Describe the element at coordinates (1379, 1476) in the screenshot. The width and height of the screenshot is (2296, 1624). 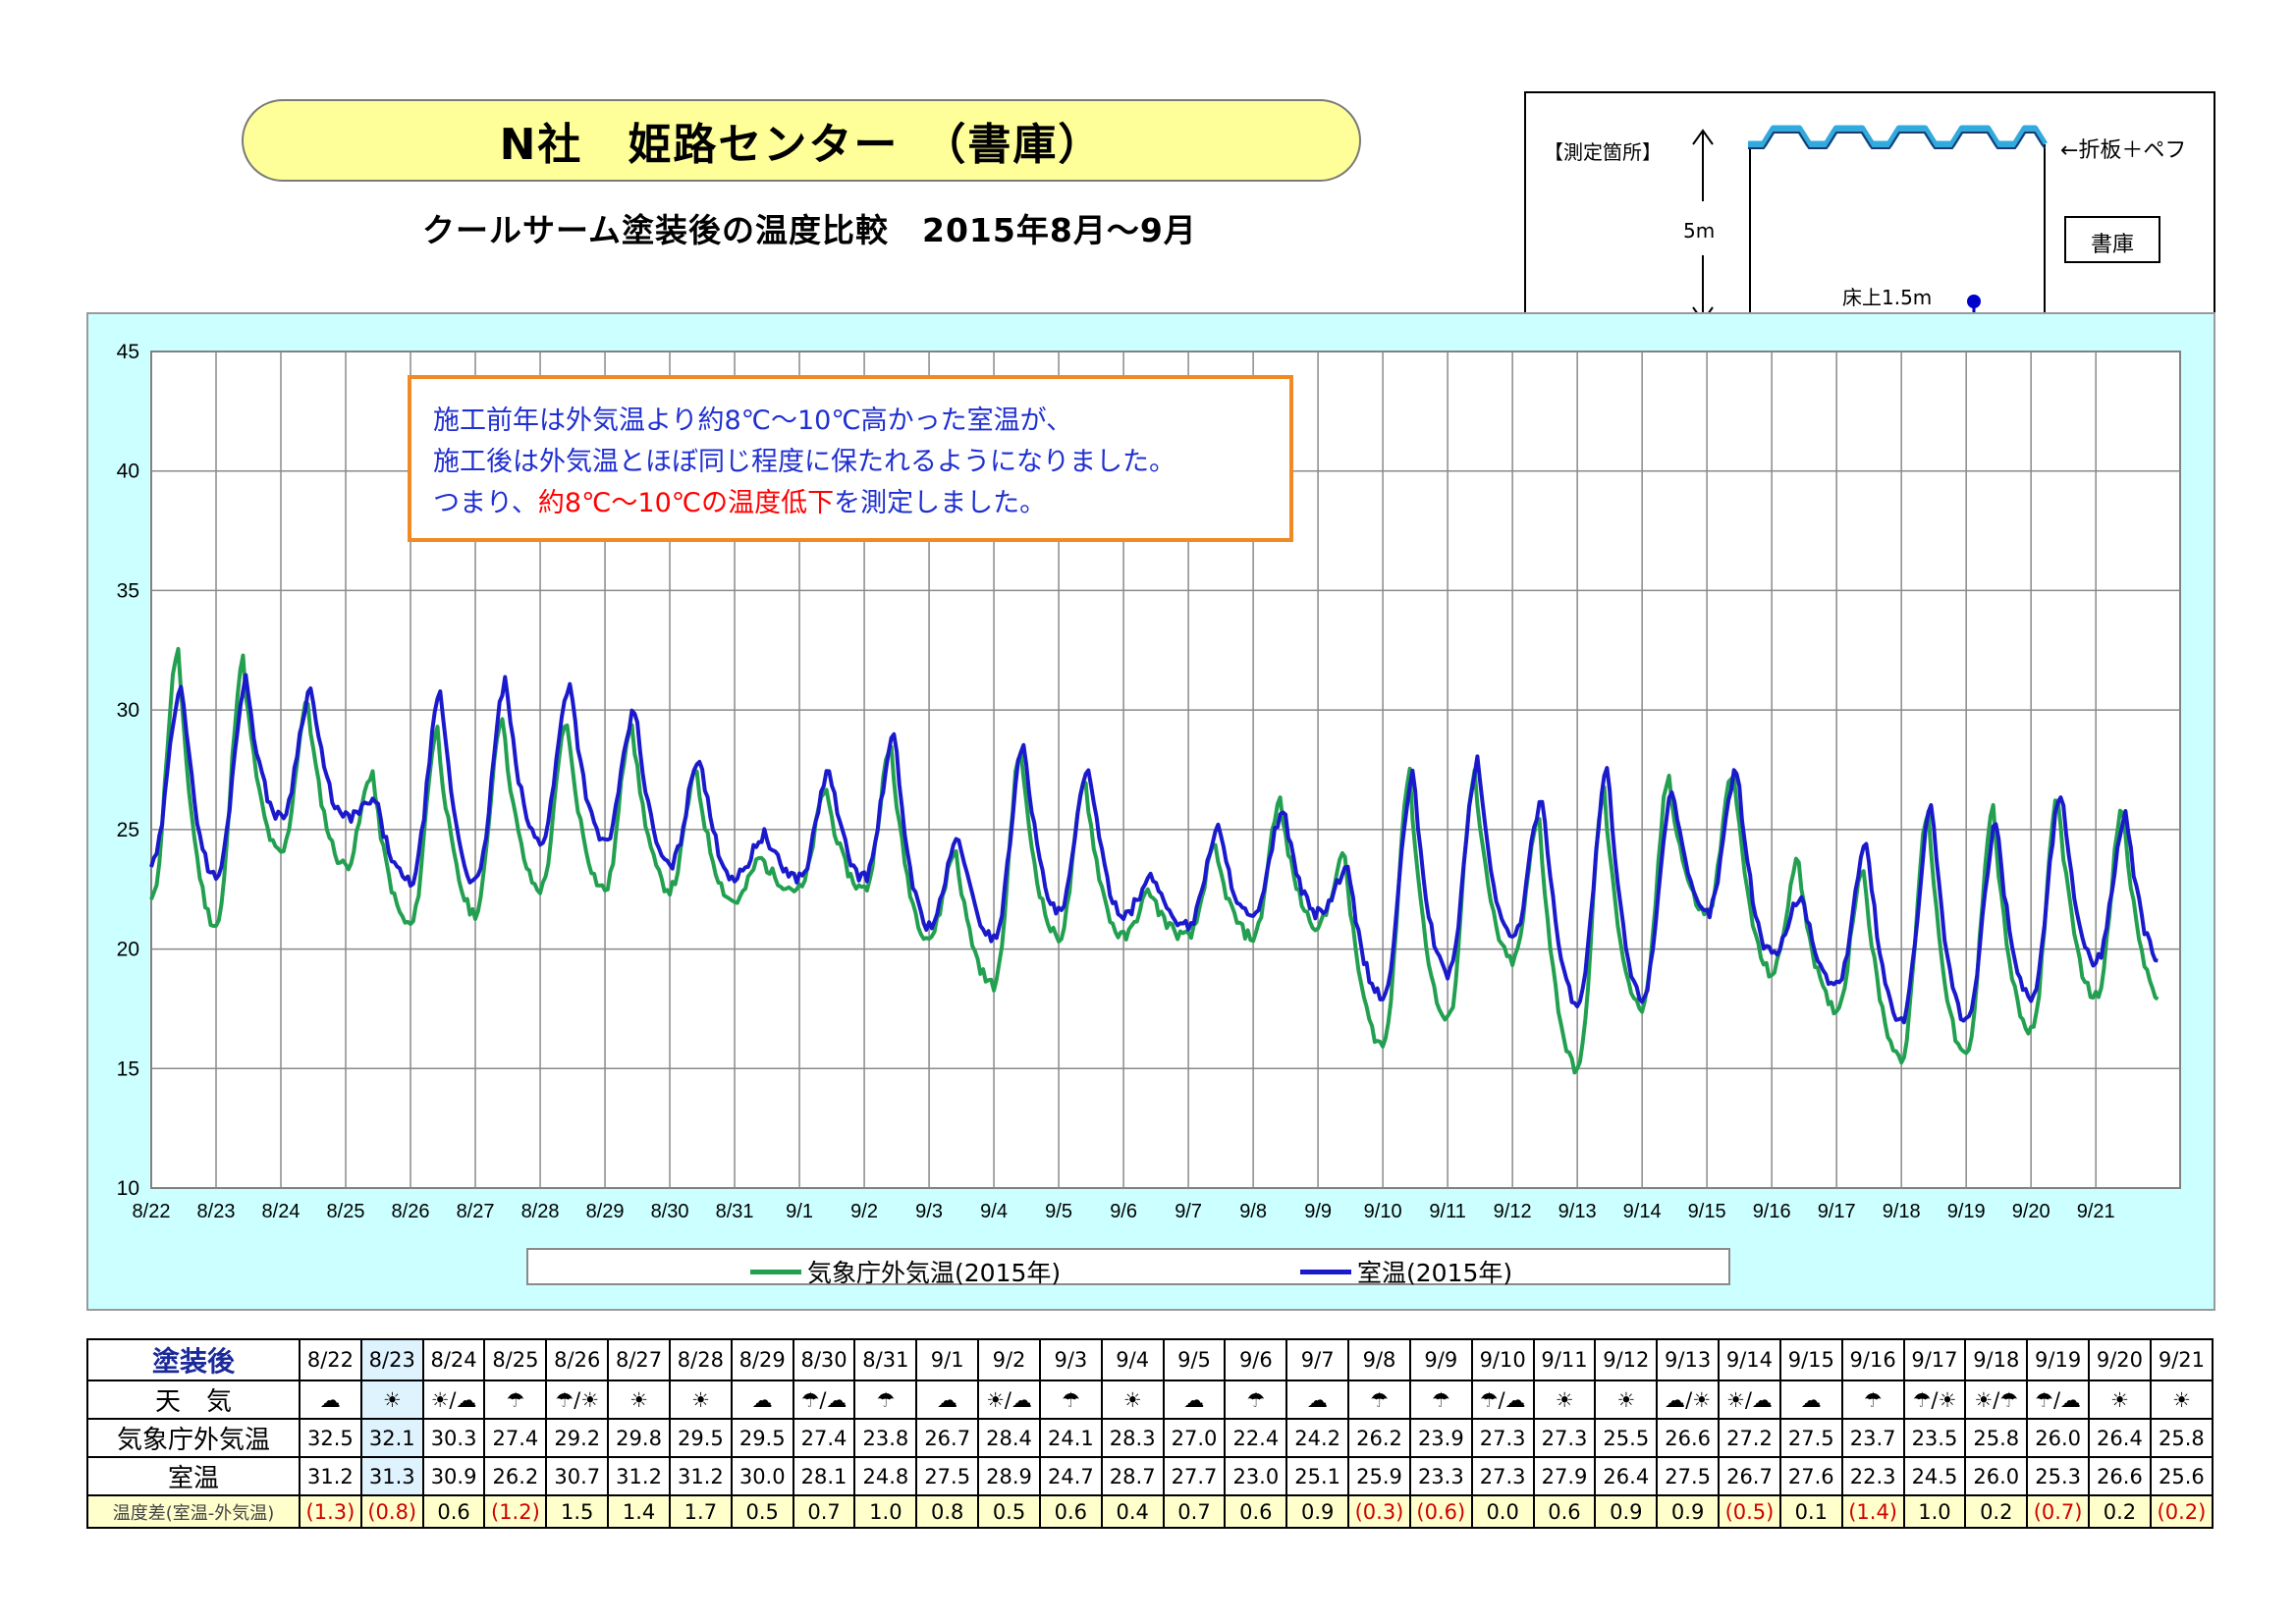
I see `indoor-row-cell: 25.9` at that location.